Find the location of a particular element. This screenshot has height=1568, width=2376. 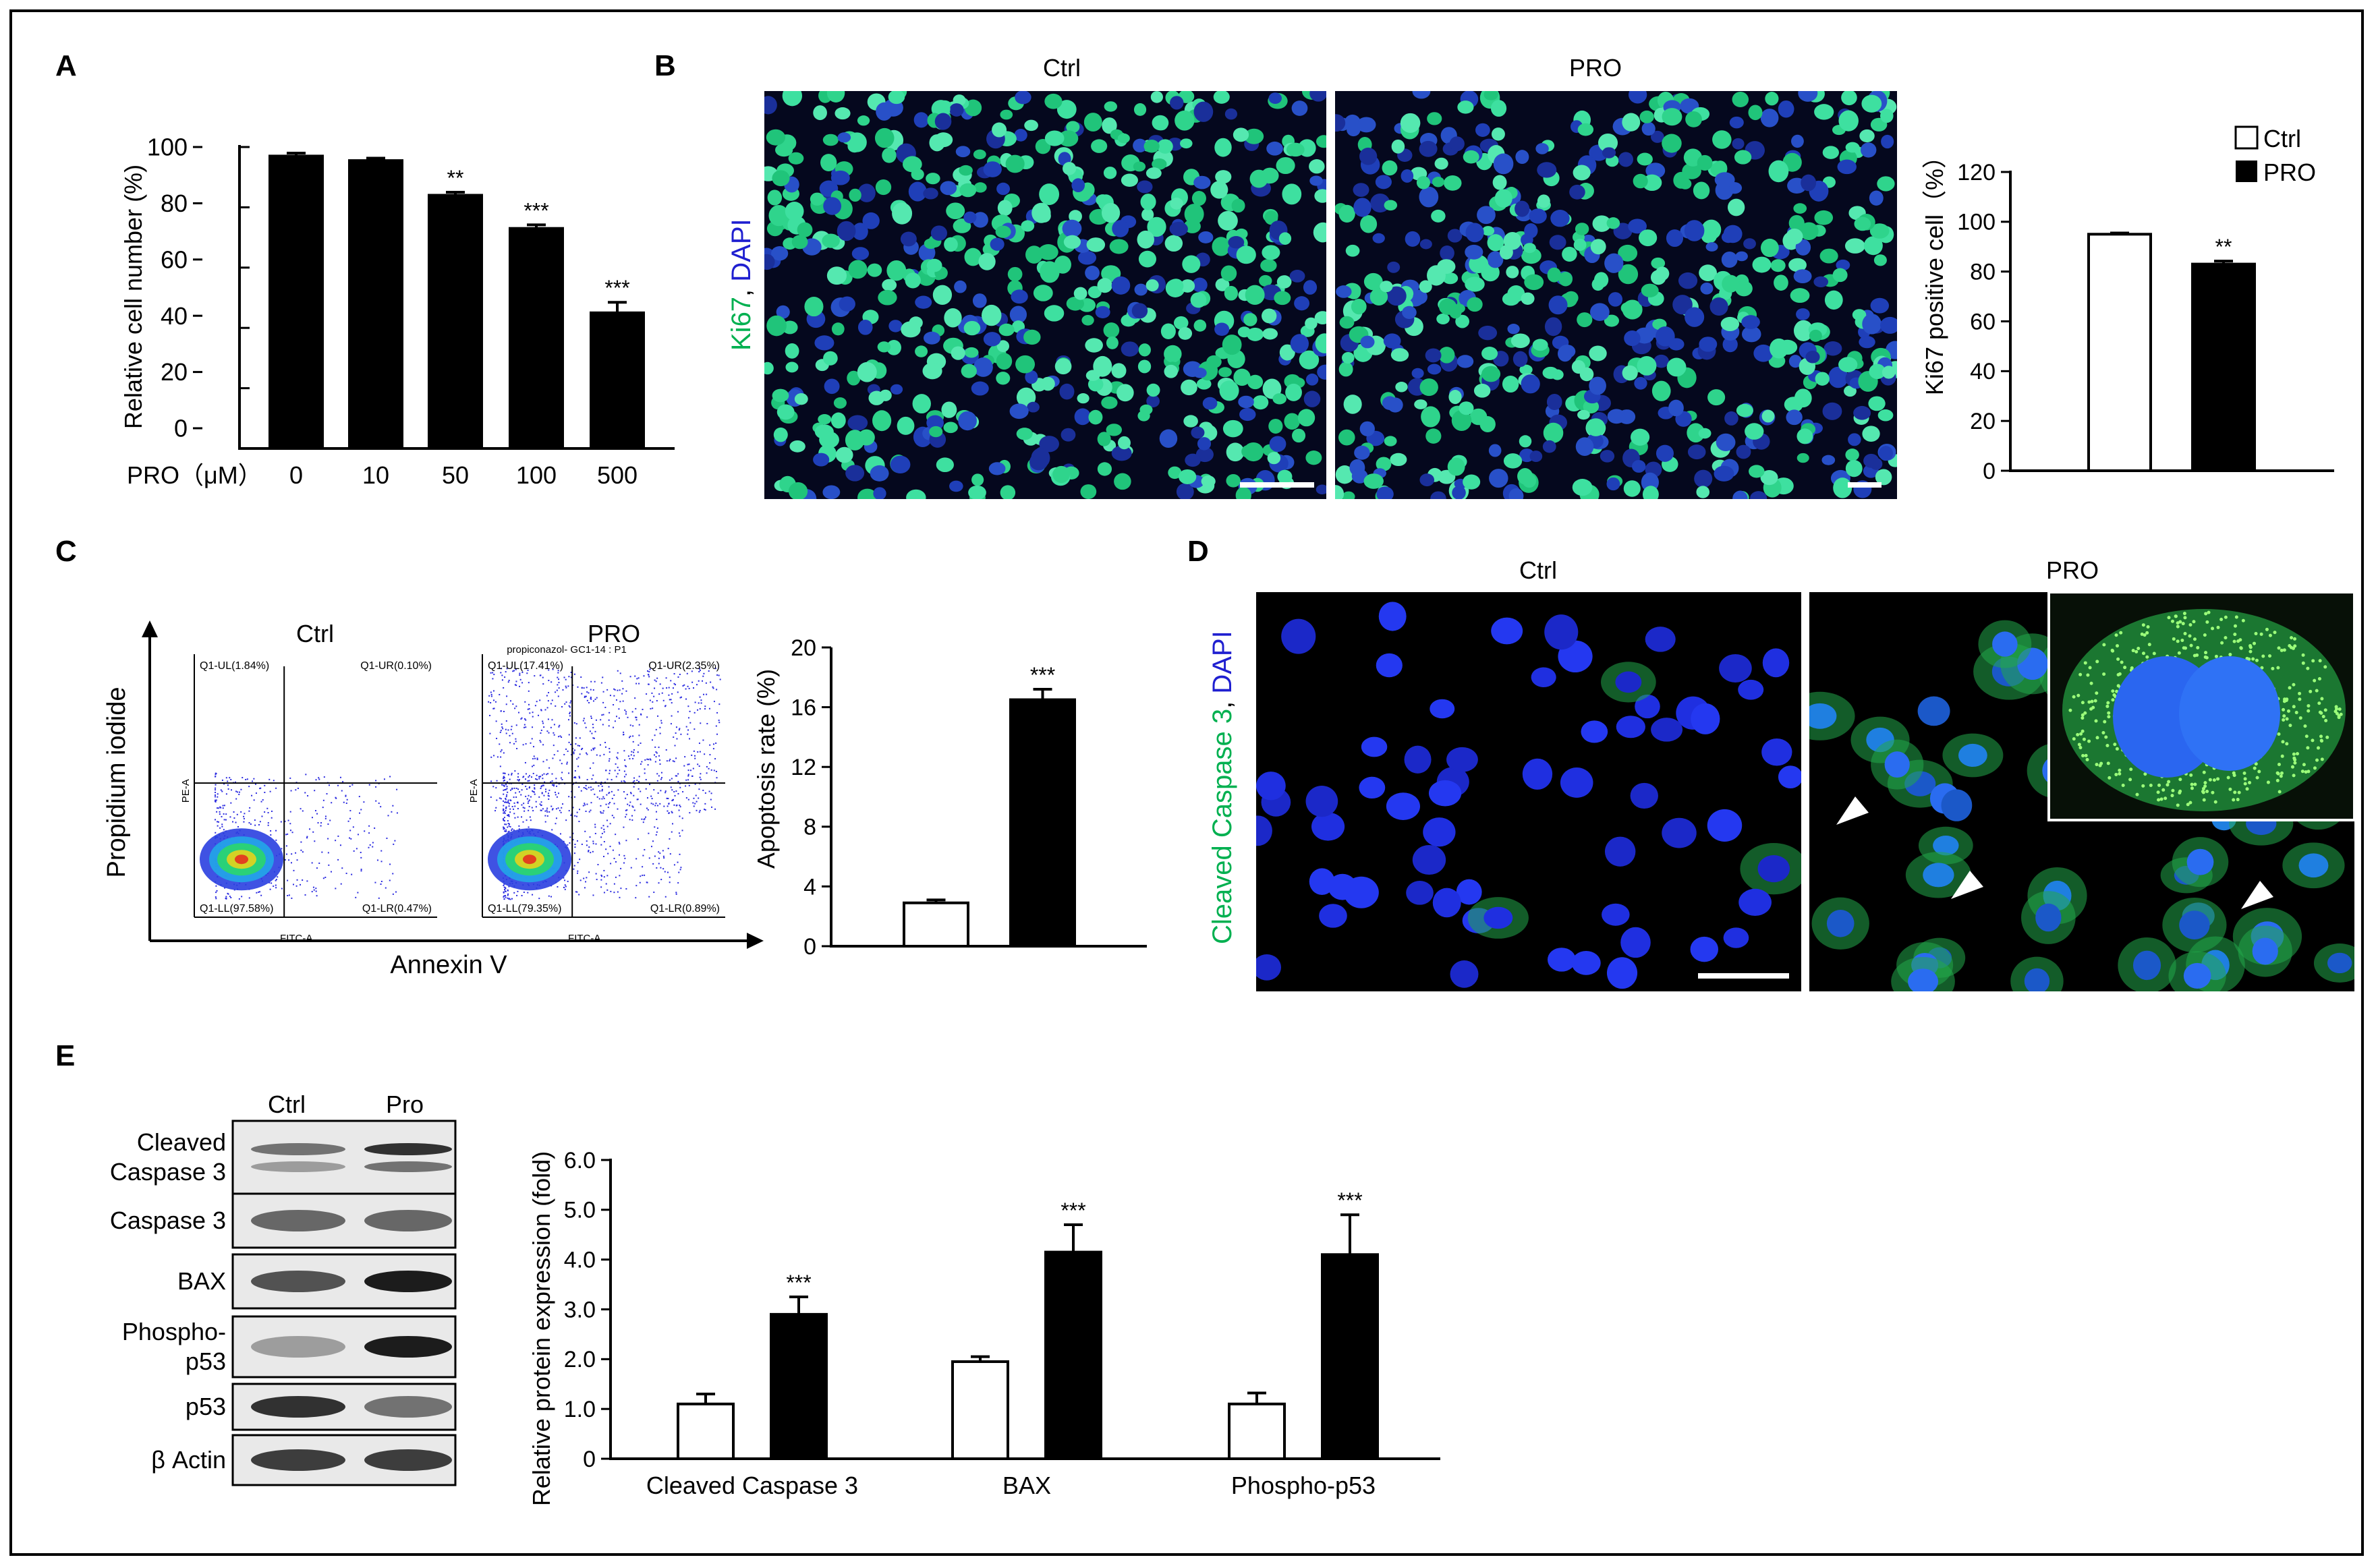

panel-b-ctrl-title: Ctrl is located at coordinates (1062, 68).